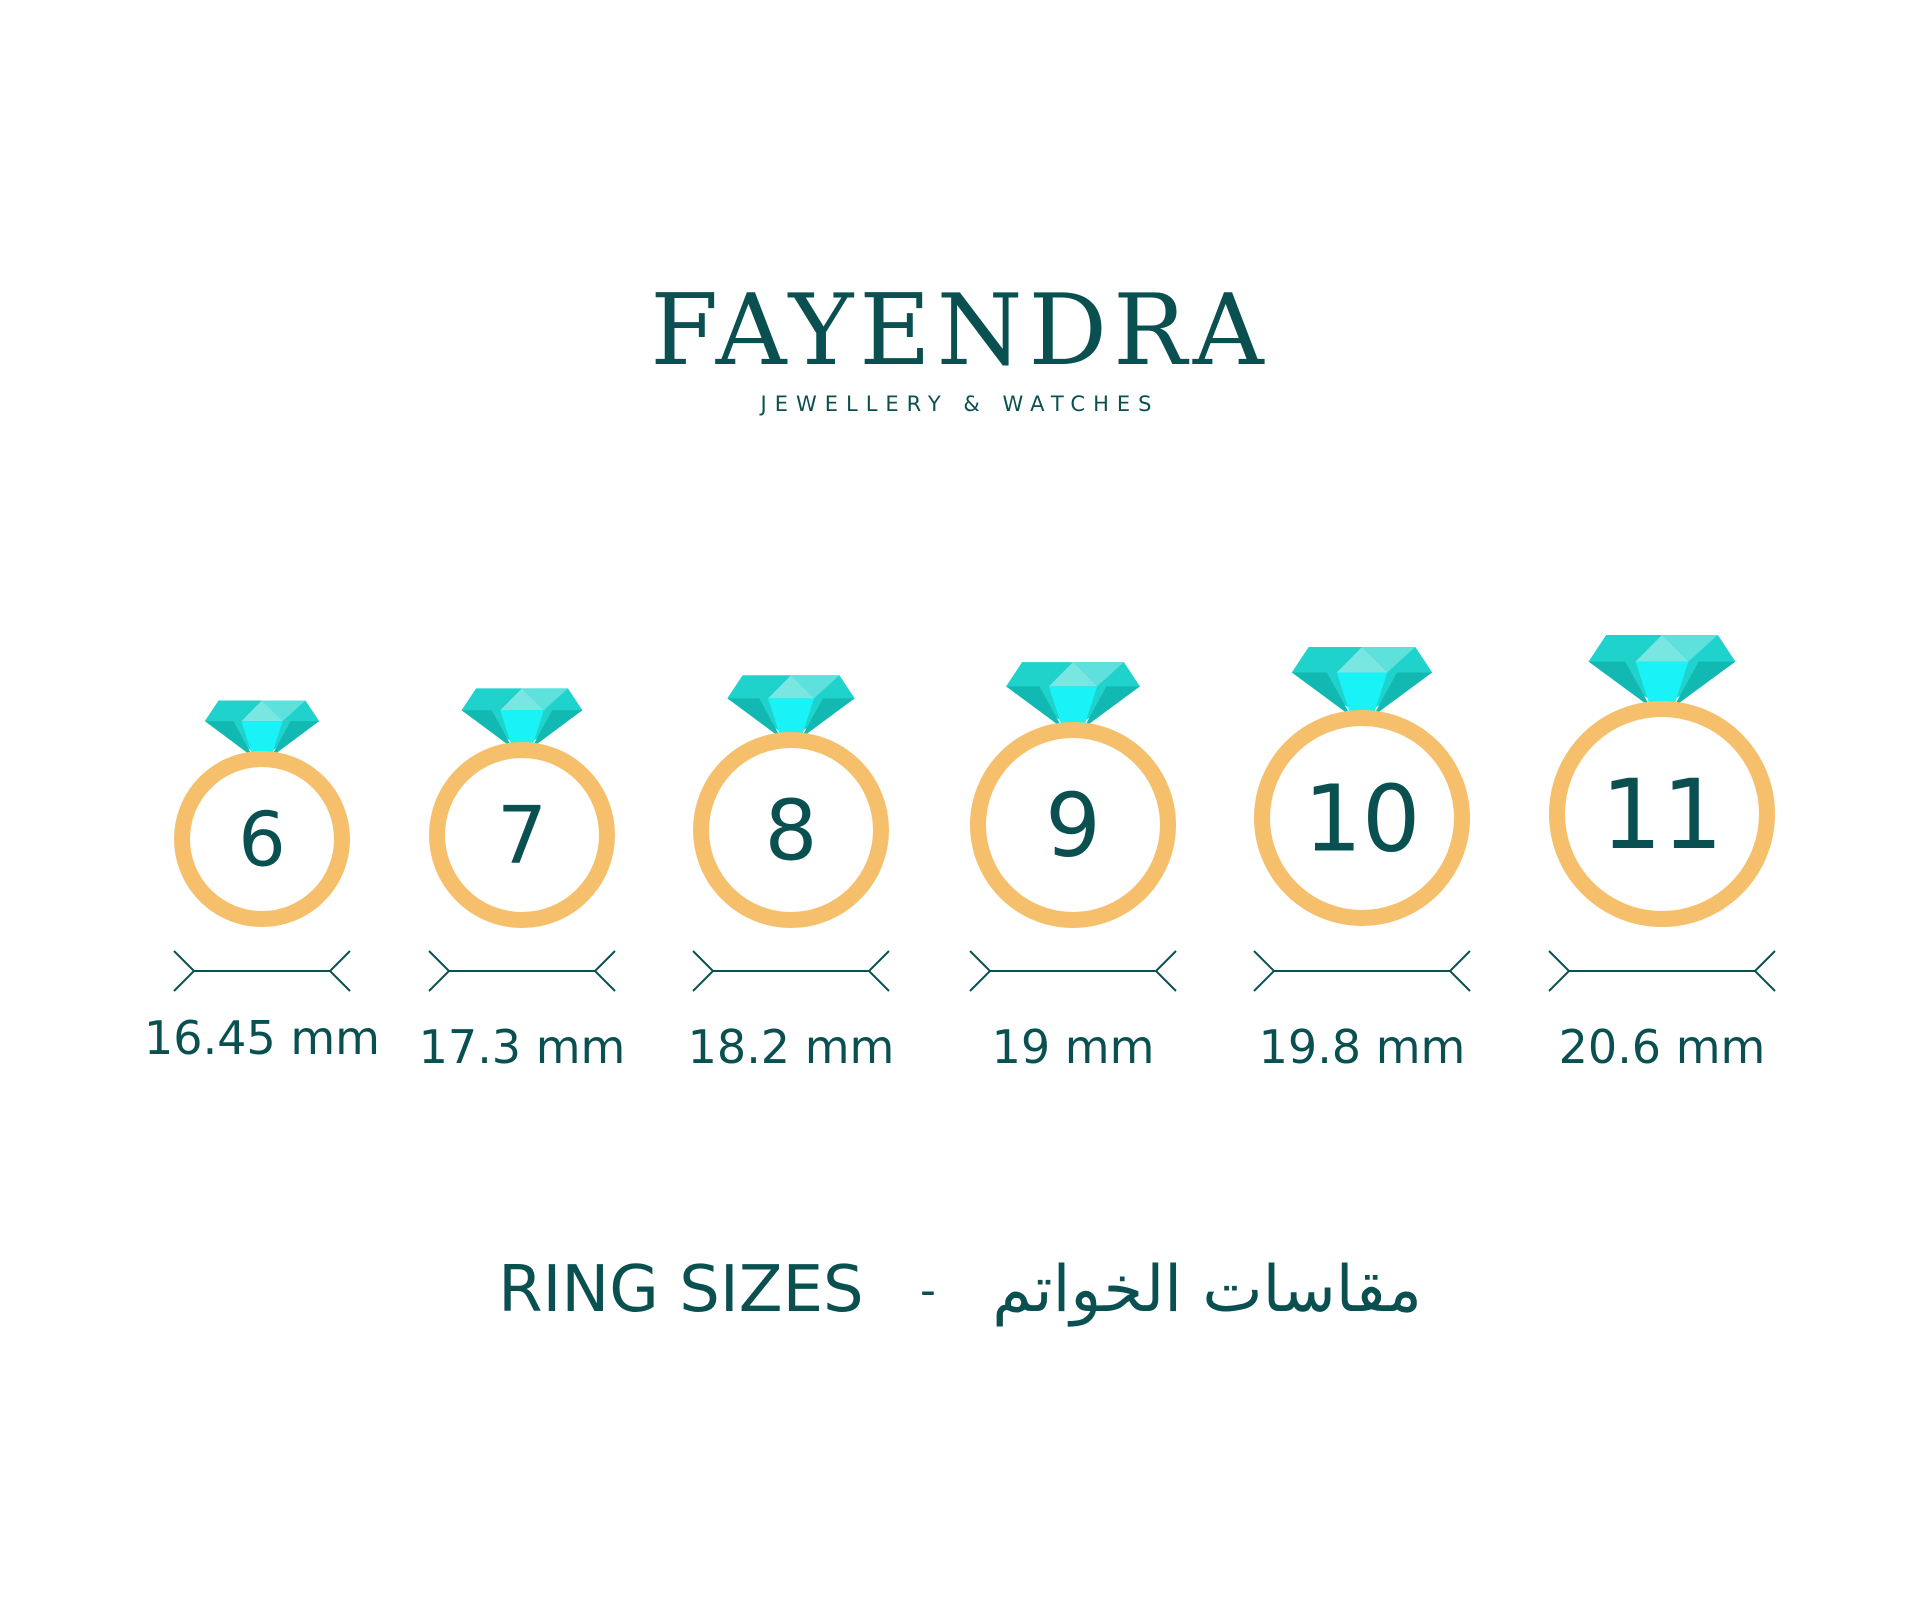  Describe the element at coordinates (681, 1290) in the screenshot. I see `title-english: RING SIZES` at that location.